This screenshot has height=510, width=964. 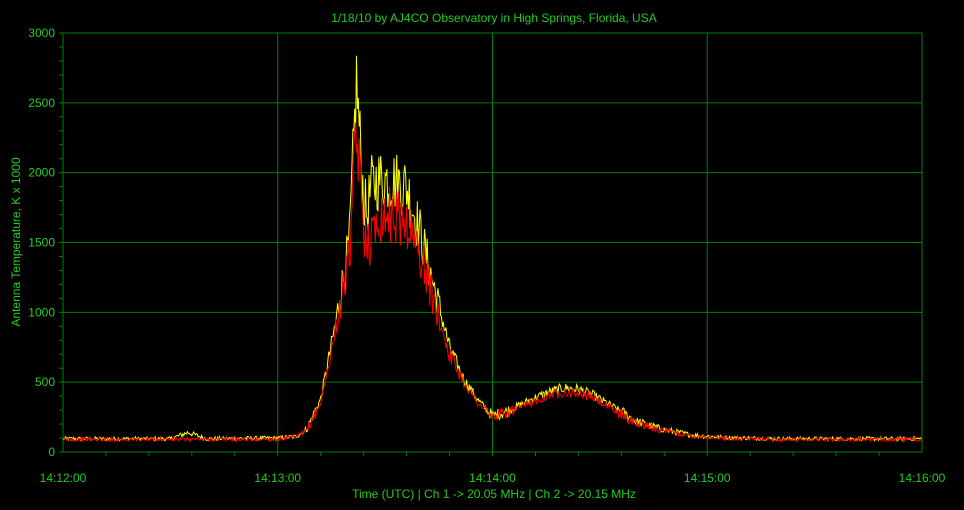 What do you see at coordinates (41, 103) in the screenshot?
I see `y-tick-label: 2500` at bounding box center [41, 103].